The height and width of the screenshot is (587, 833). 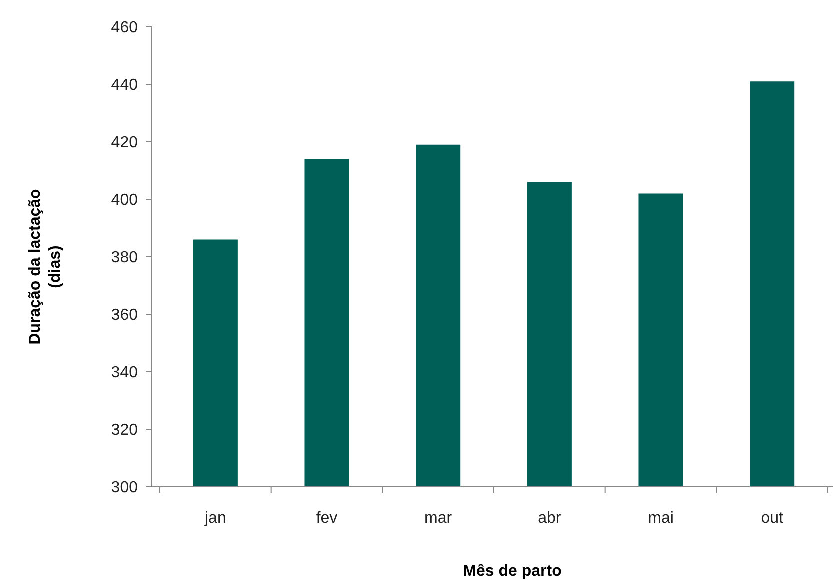 I want to click on x-tick-label: mai, so click(x=661, y=518).